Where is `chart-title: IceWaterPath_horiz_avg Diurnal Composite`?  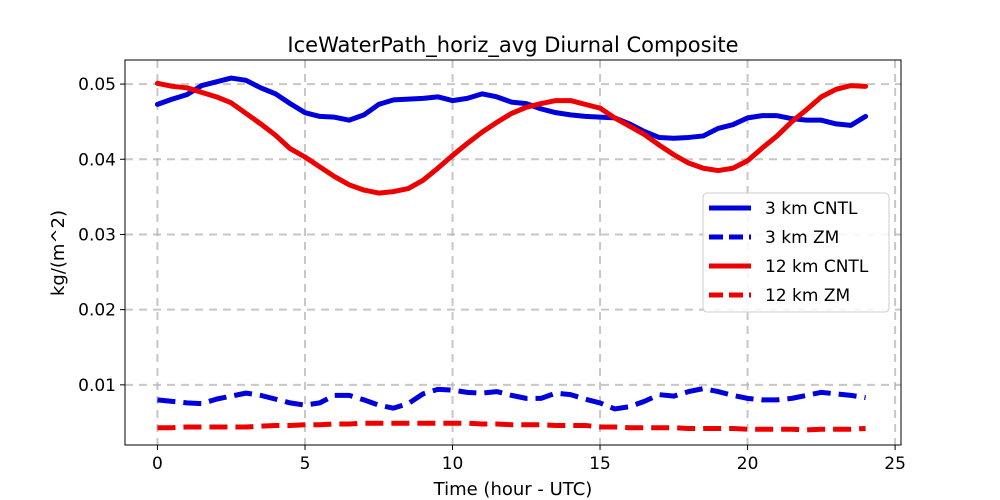 chart-title: IceWaterPath_horiz_avg Diurnal Composite is located at coordinates (512, 45).